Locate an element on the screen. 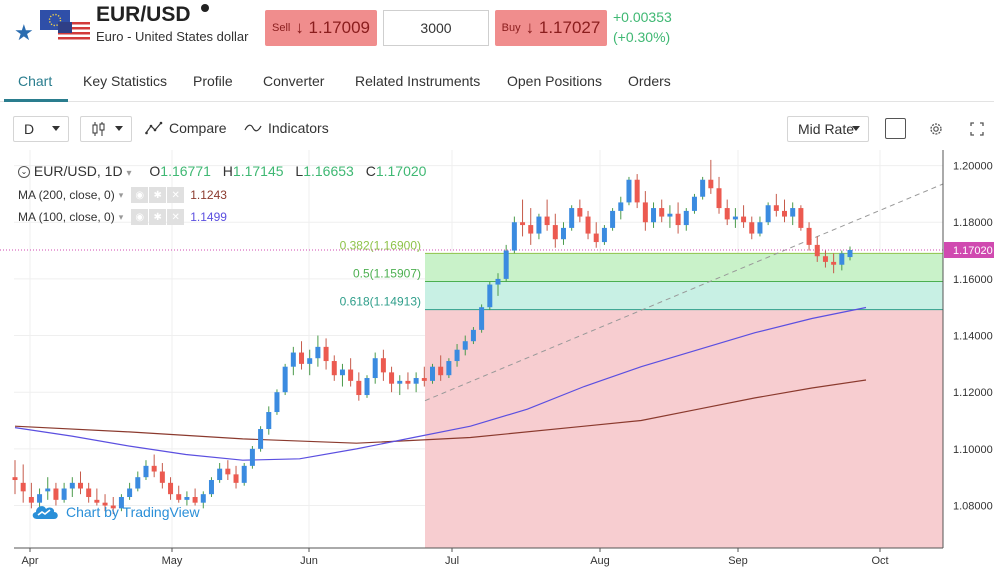 This screenshot has width=994, height=578. candlestick-icon is located at coordinates (98, 129).